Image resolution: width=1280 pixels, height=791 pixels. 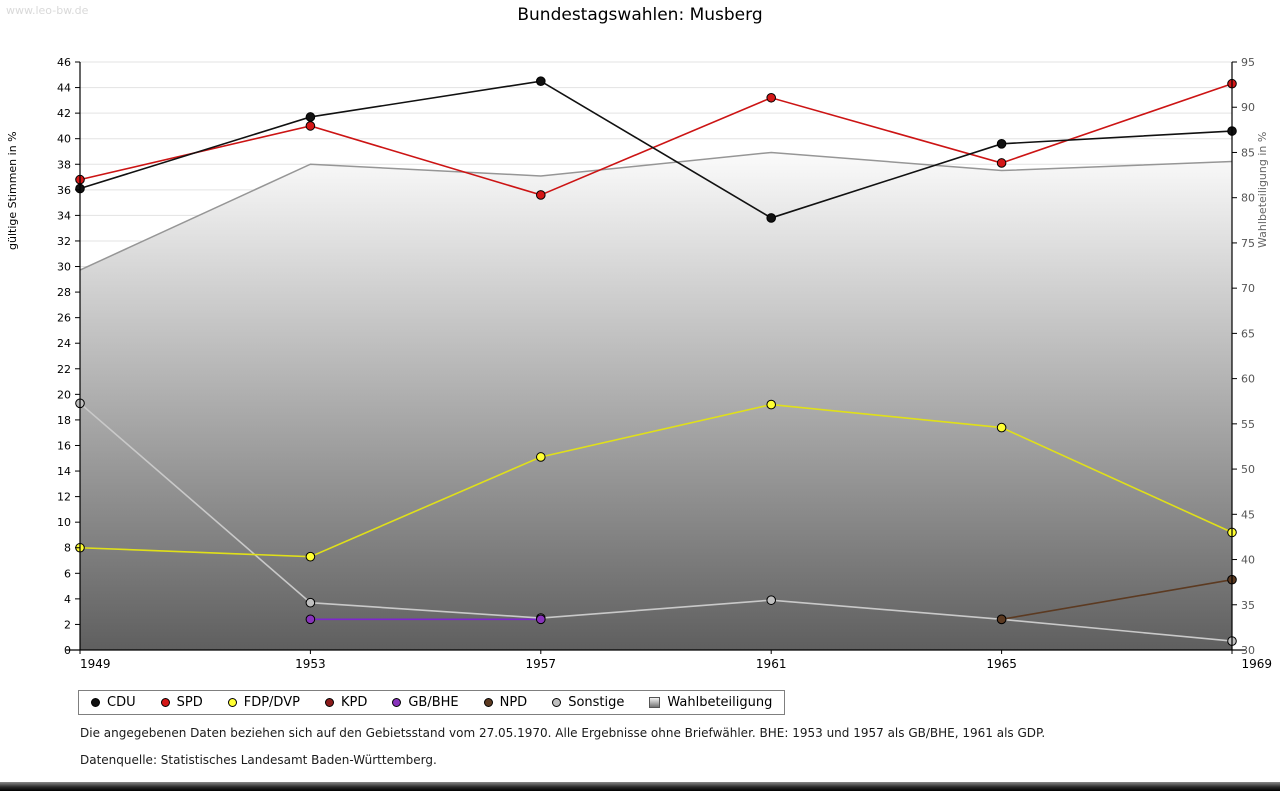 What do you see at coordinates (1248, 560) in the screenshot?
I see `y-axis-right-tick-label: 40` at bounding box center [1248, 560].